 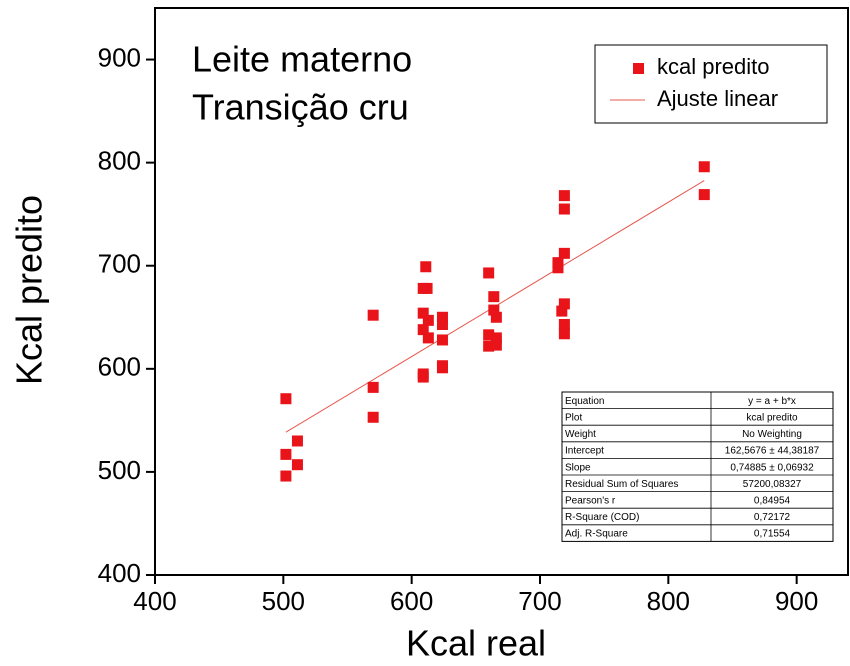 I want to click on table-cell: Adj. R-Square, so click(x=596, y=534).